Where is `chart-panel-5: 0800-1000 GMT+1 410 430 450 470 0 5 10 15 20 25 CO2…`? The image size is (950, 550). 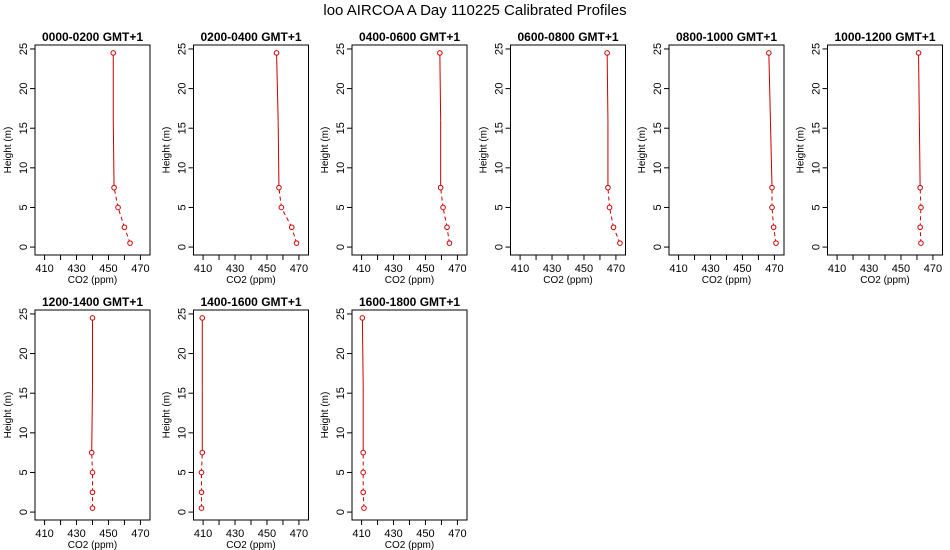
chart-panel-5: 0800-1000 GMT+1 410 430 450 470 0 5 10 15 20 25 CO2… is located at coordinates (711, 158).